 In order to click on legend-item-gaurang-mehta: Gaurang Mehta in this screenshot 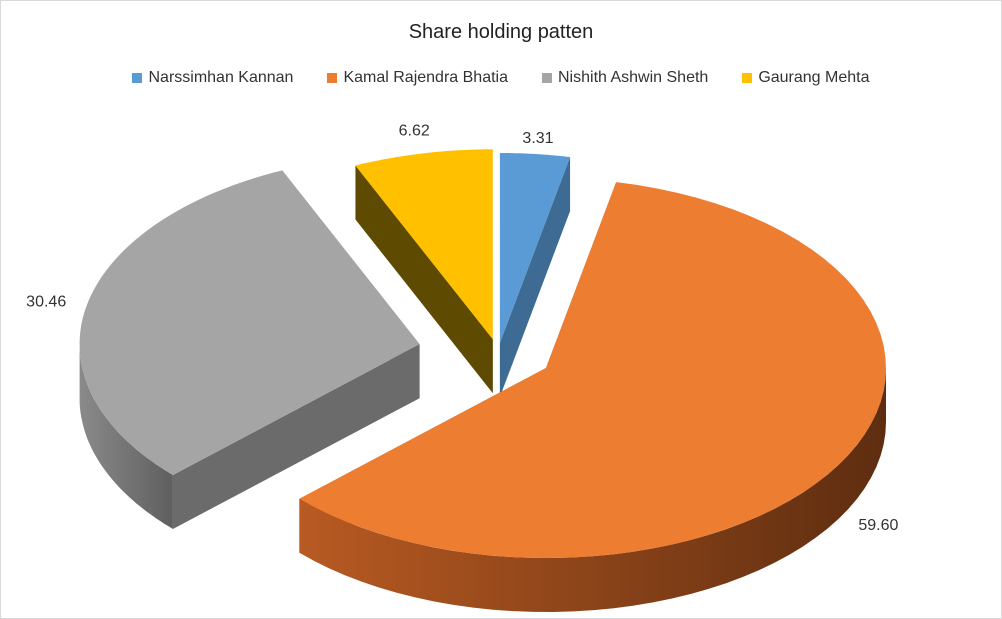, I will do `click(806, 78)`.